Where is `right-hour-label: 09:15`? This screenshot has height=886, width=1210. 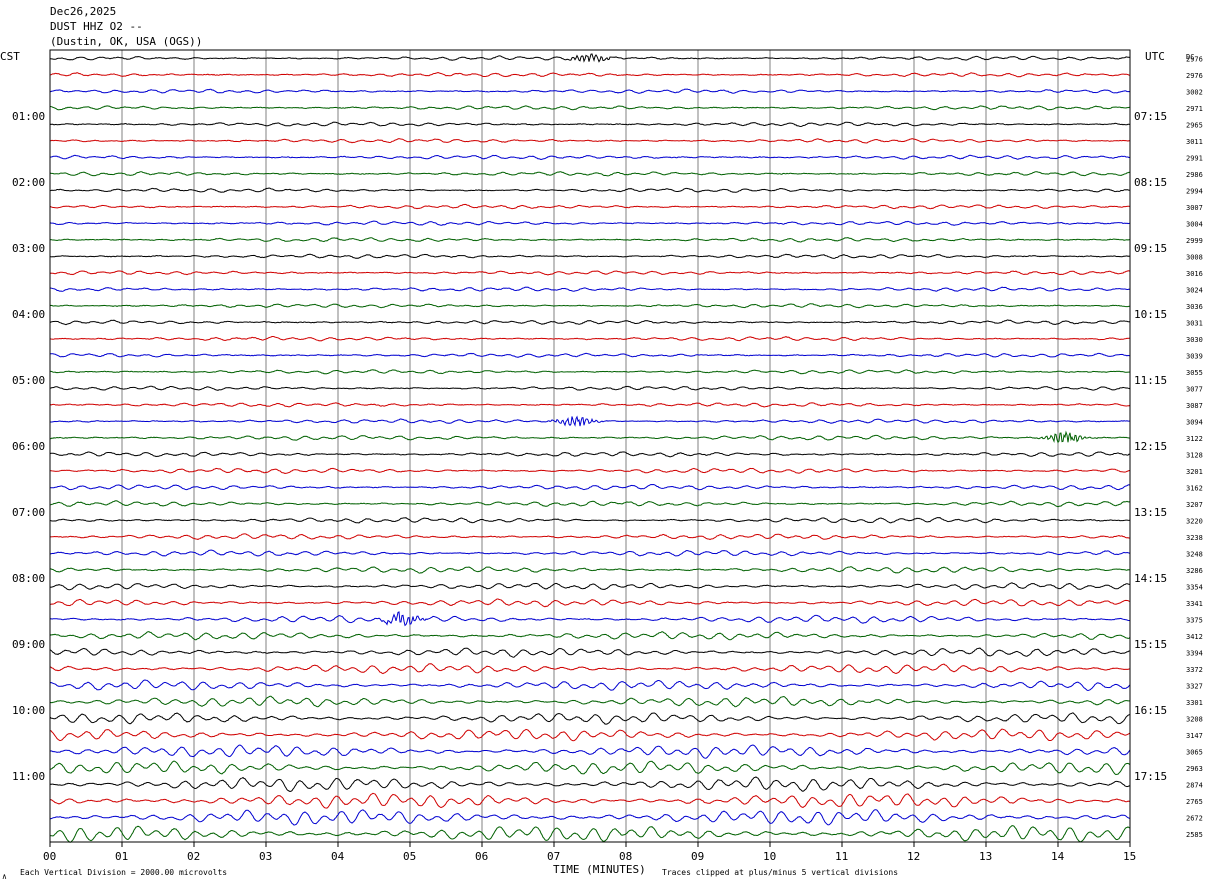
right-hour-label: 09:15 is located at coordinates (1150, 248).